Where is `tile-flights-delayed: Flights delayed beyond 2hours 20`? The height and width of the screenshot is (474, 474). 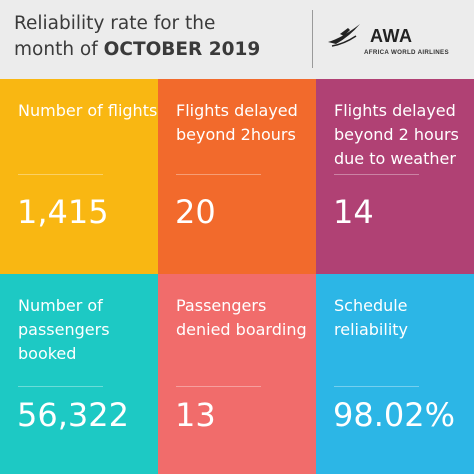
tile-flights-delayed: Flights delayed beyond 2hours 20 is located at coordinates (237, 176).